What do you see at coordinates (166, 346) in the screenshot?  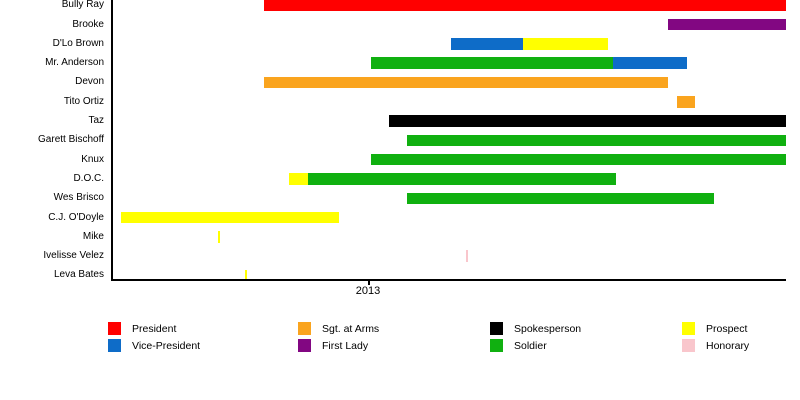 I see `legend-label: Vice-President` at bounding box center [166, 346].